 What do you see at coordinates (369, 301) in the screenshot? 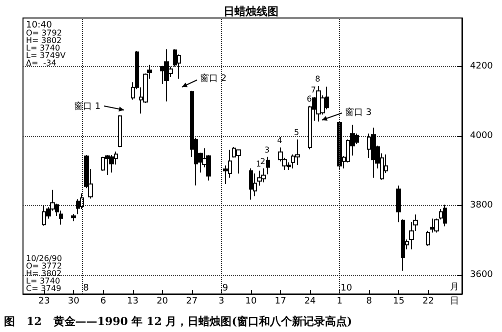
I see `x-tick-label: 8` at bounding box center [369, 301].